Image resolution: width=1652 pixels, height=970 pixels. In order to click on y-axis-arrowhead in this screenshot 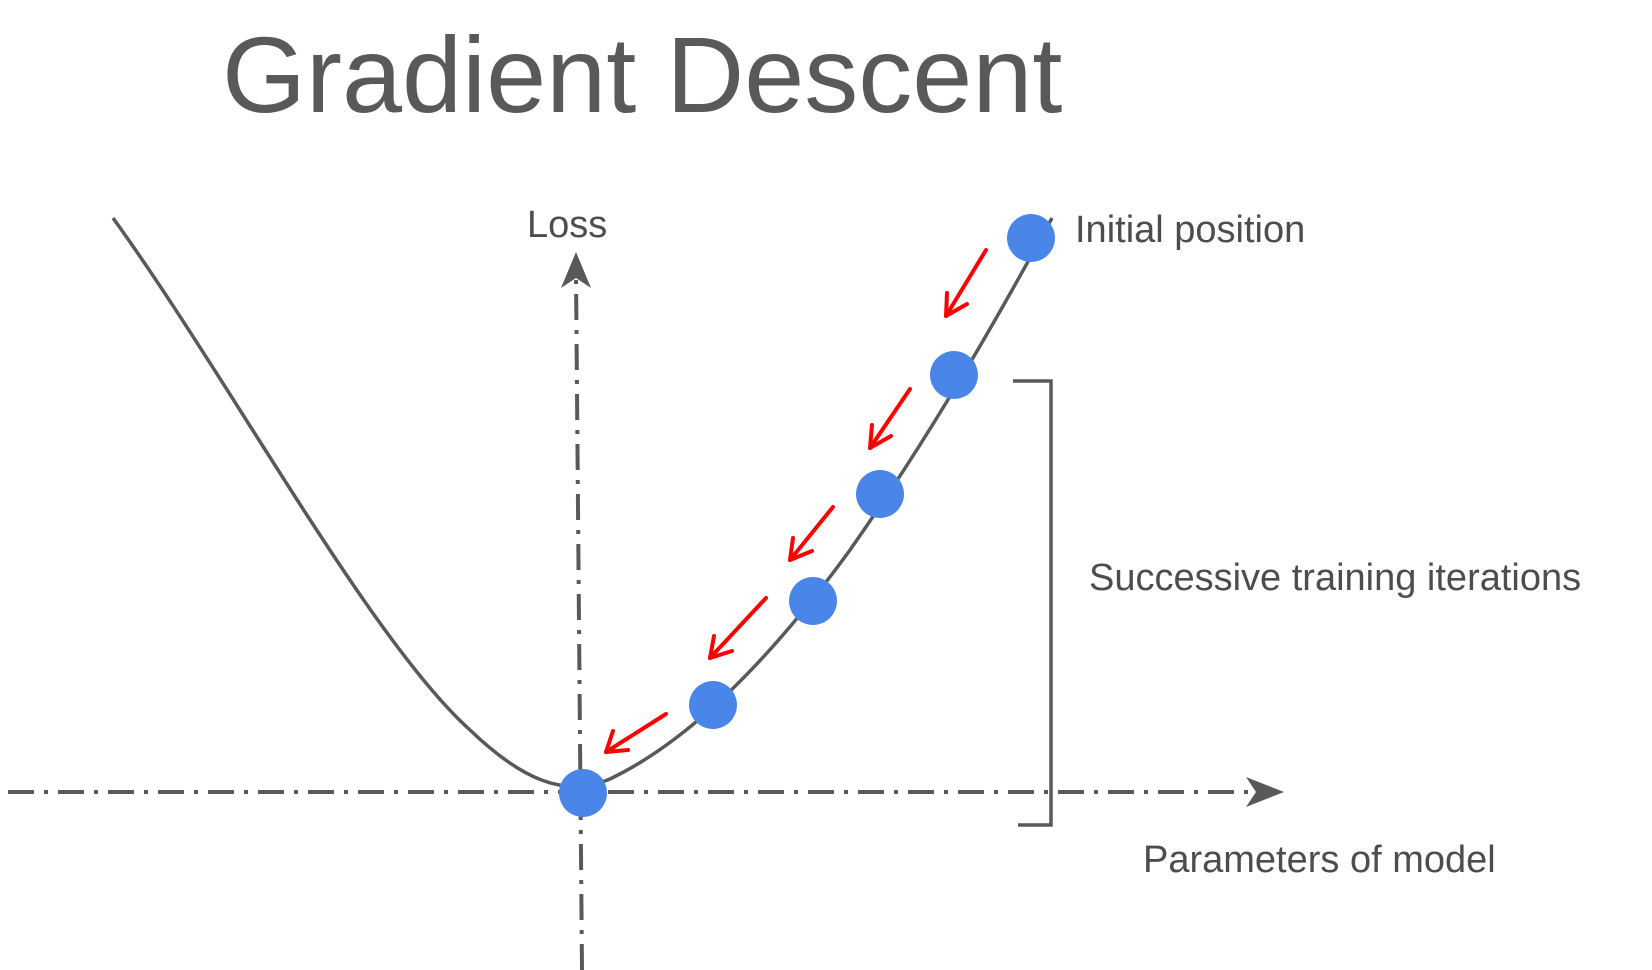, I will do `click(576, 270)`.